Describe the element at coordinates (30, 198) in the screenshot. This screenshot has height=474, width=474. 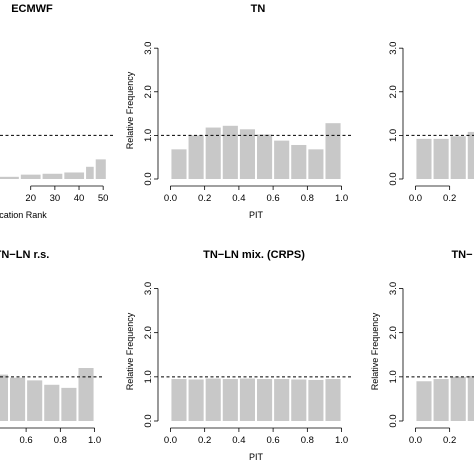
I see `x-tick-label: 20` at that location.